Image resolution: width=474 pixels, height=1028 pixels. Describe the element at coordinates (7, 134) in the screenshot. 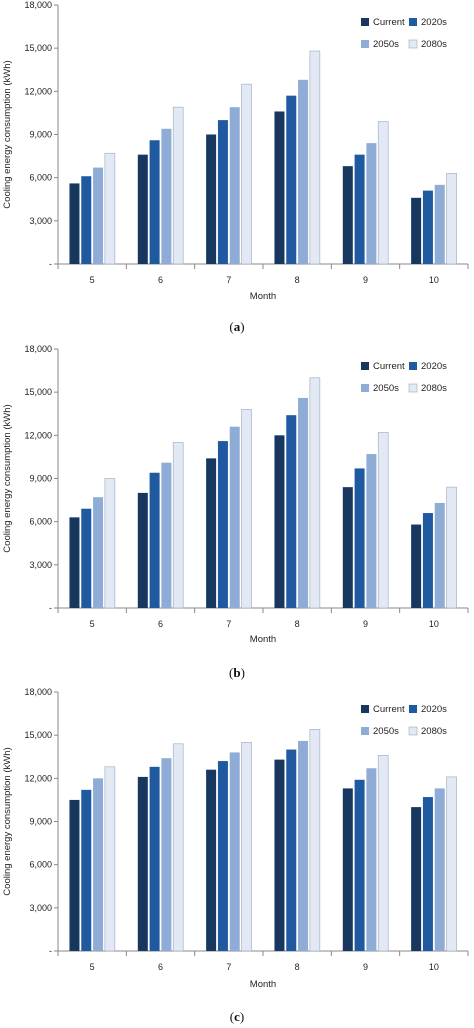

I see `y-axis-title: Cooling energy consumption (kWh)` at that location.